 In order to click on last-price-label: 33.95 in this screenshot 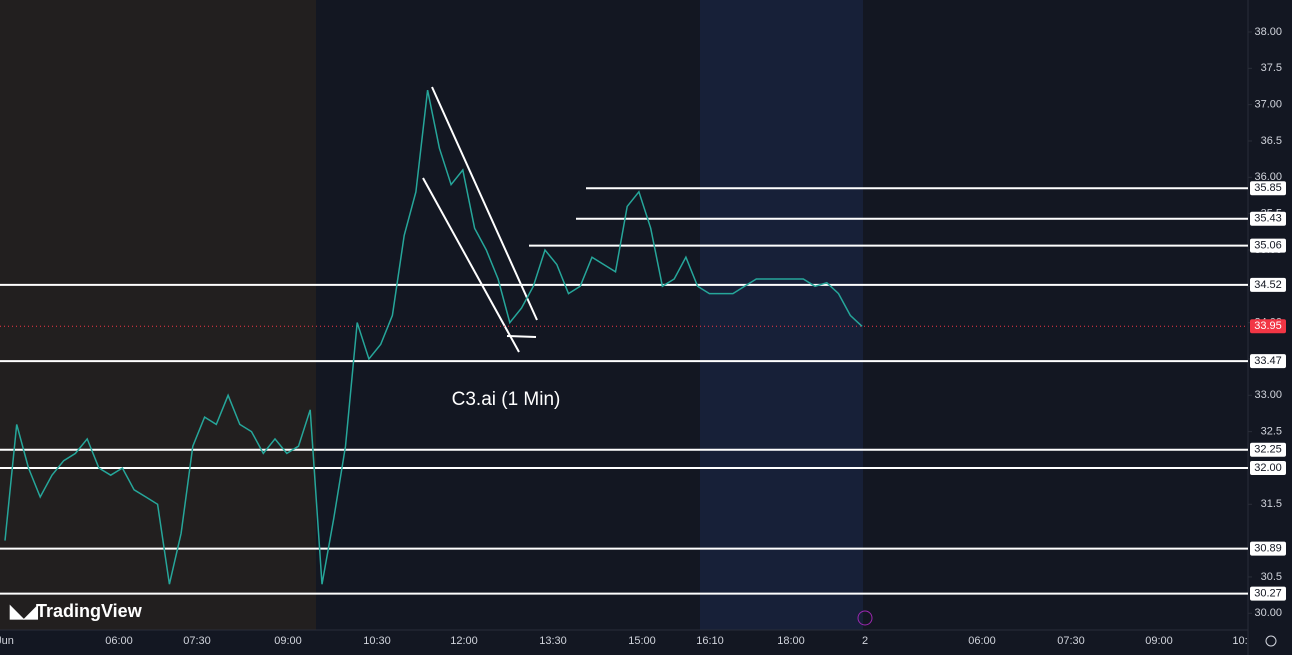, I will do `click(1268, 326)`.